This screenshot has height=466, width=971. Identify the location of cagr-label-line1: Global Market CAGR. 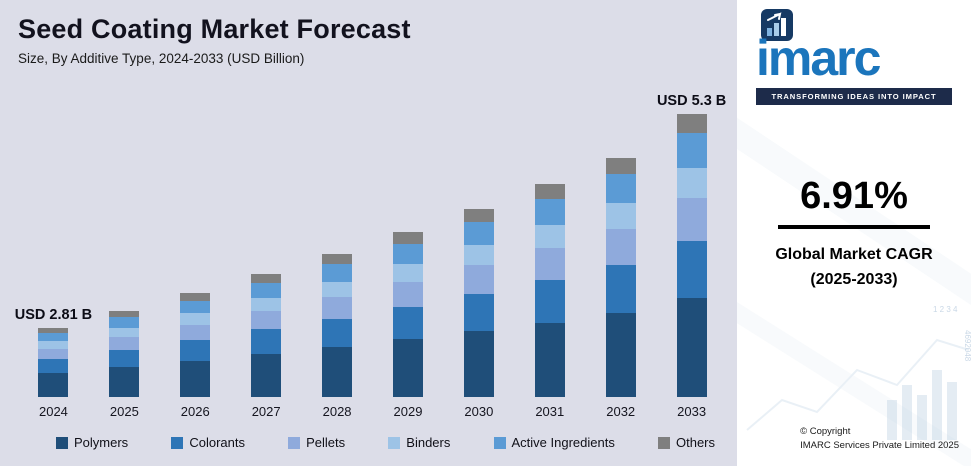
(854, 254).